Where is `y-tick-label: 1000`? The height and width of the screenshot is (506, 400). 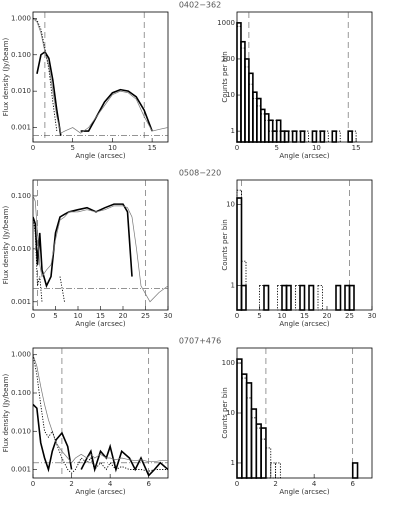
y-tick-label: 1000 is located at coordinates (226, 23).